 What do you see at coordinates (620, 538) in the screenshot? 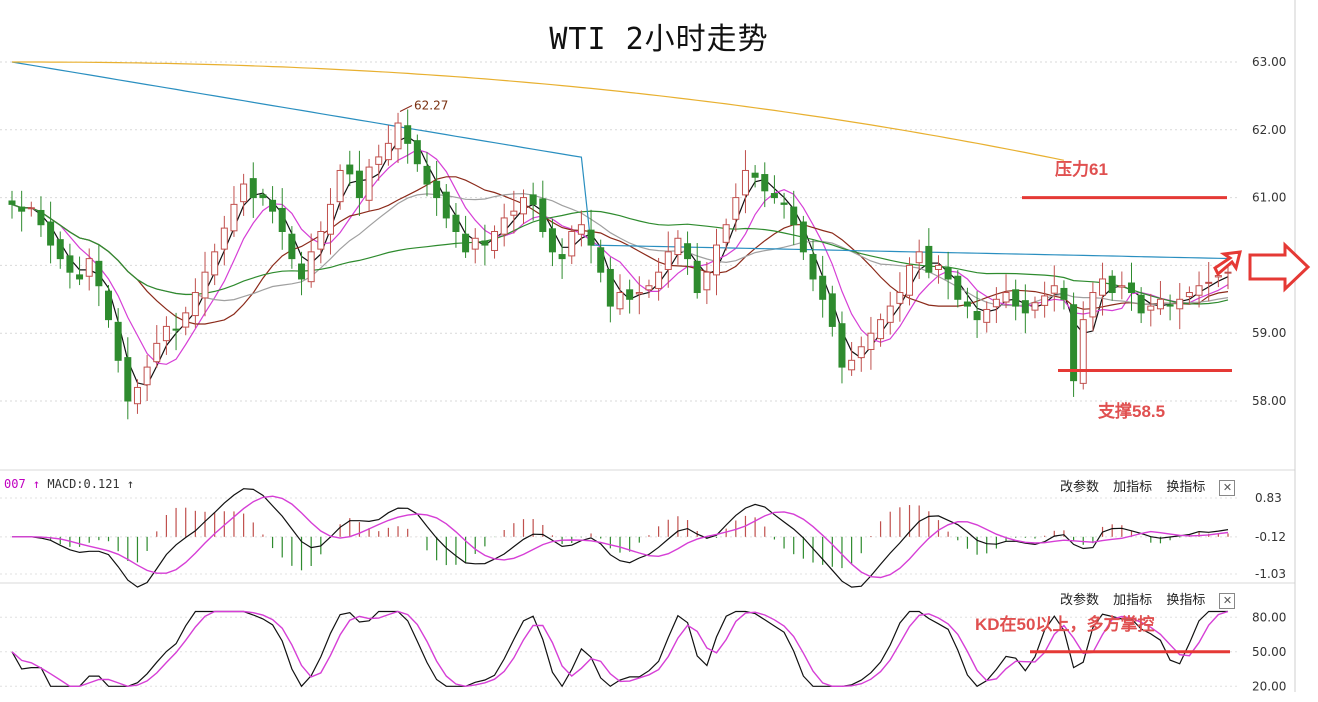
I see `macd-dif-line` at bounding box center [620, 538].